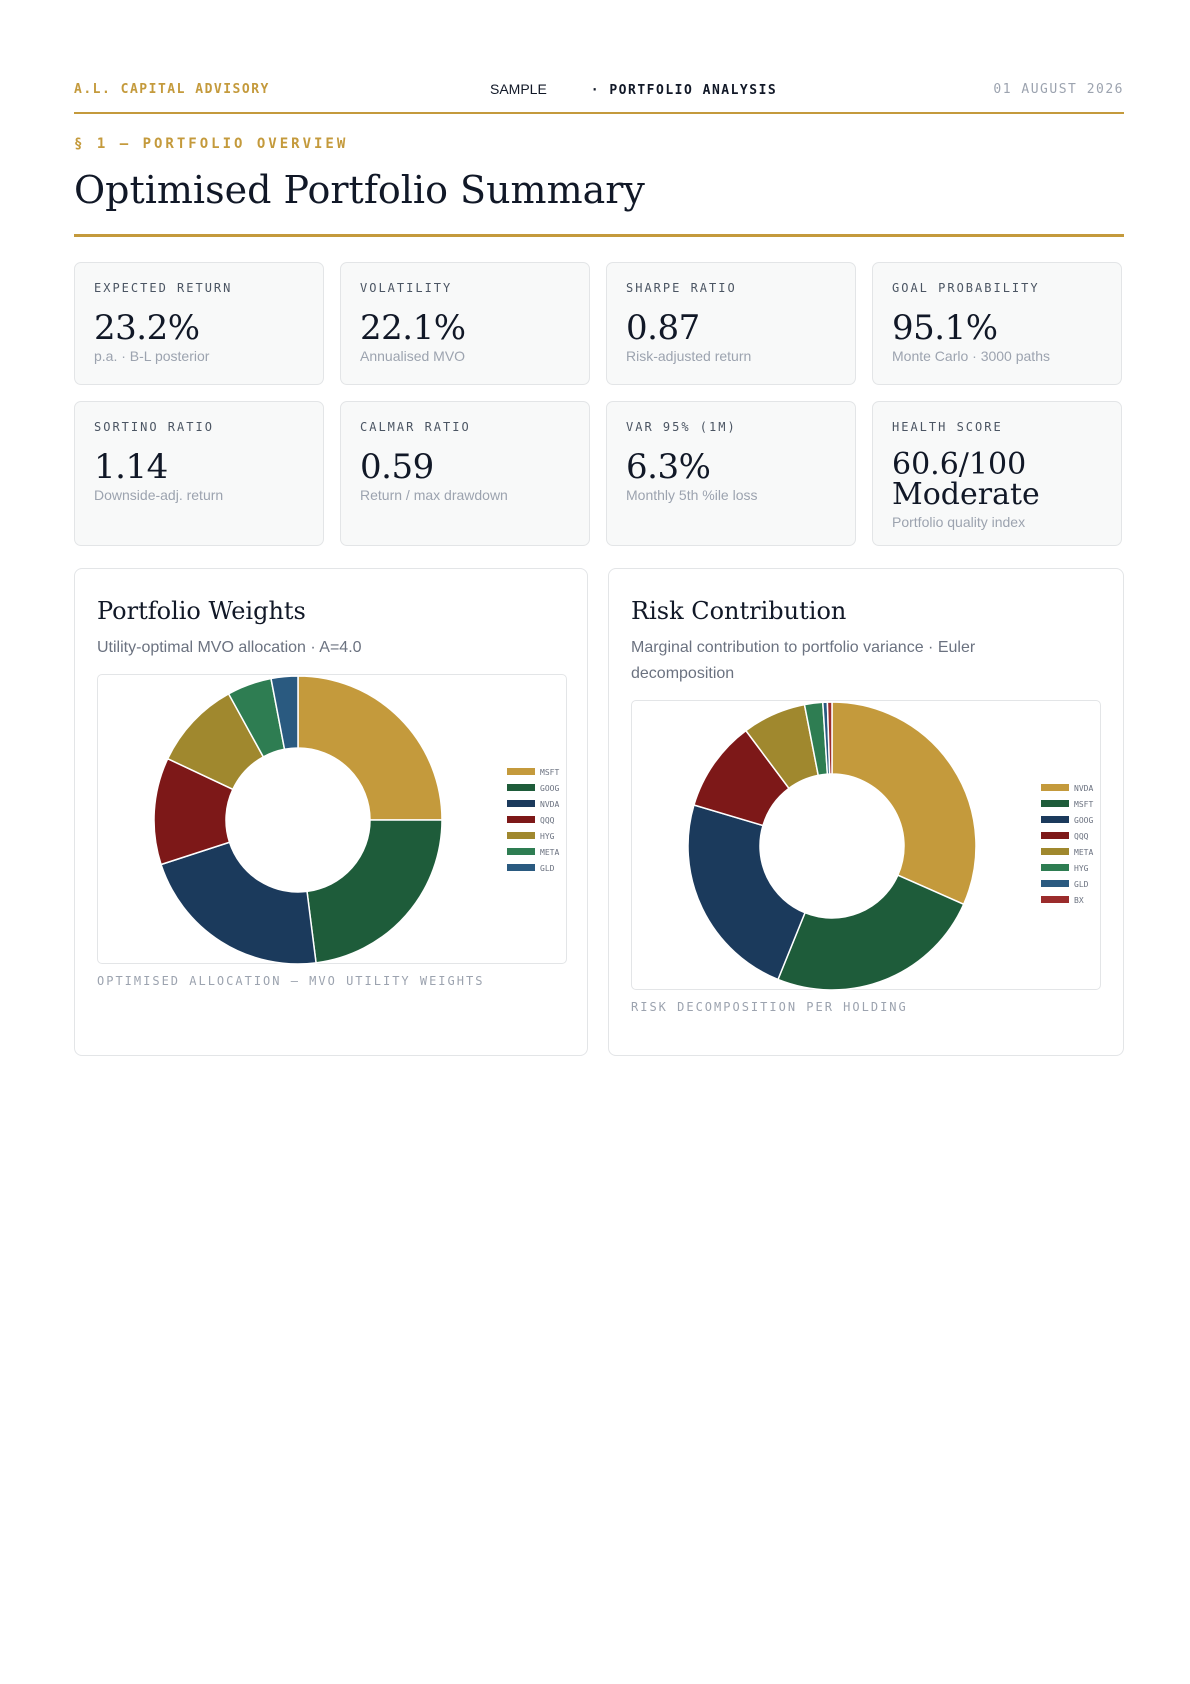 This screenshot has width=1190, height=1684. Describe the element at coordinates (684, 90) in the screenshot. I see `report-name: · PORTFOLIO ANALYSIS` at that location.